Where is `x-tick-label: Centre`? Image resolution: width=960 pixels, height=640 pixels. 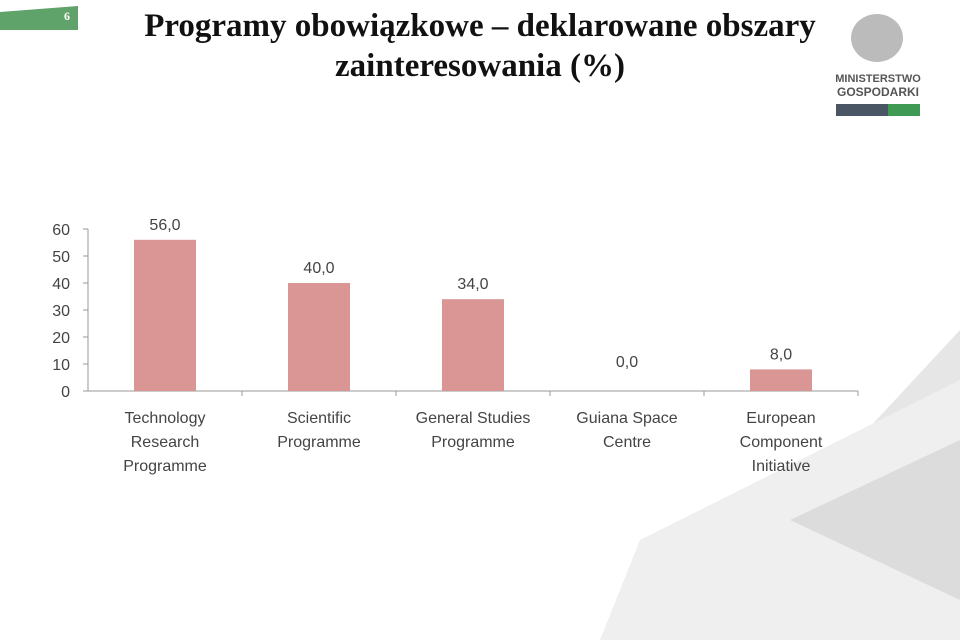 x-tick-label: Centre is located at coordinates (627, 442).